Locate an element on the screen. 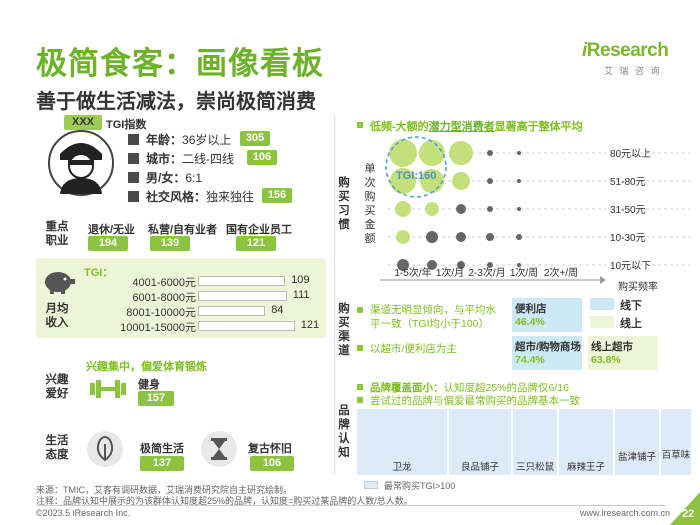  brand-bullet2: 尝试过的品牌与偏爱最常购买的品牌基本一致 is located at coordinates (475, 401).